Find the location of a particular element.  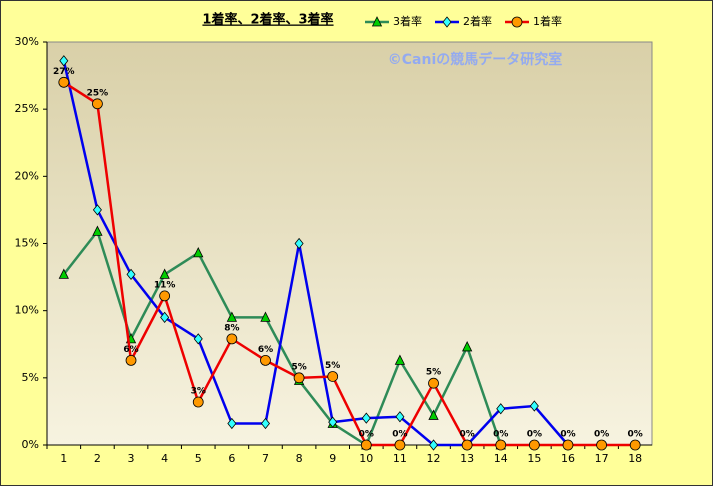

legend-label: 2着率 is located at coordinates (477, 21).